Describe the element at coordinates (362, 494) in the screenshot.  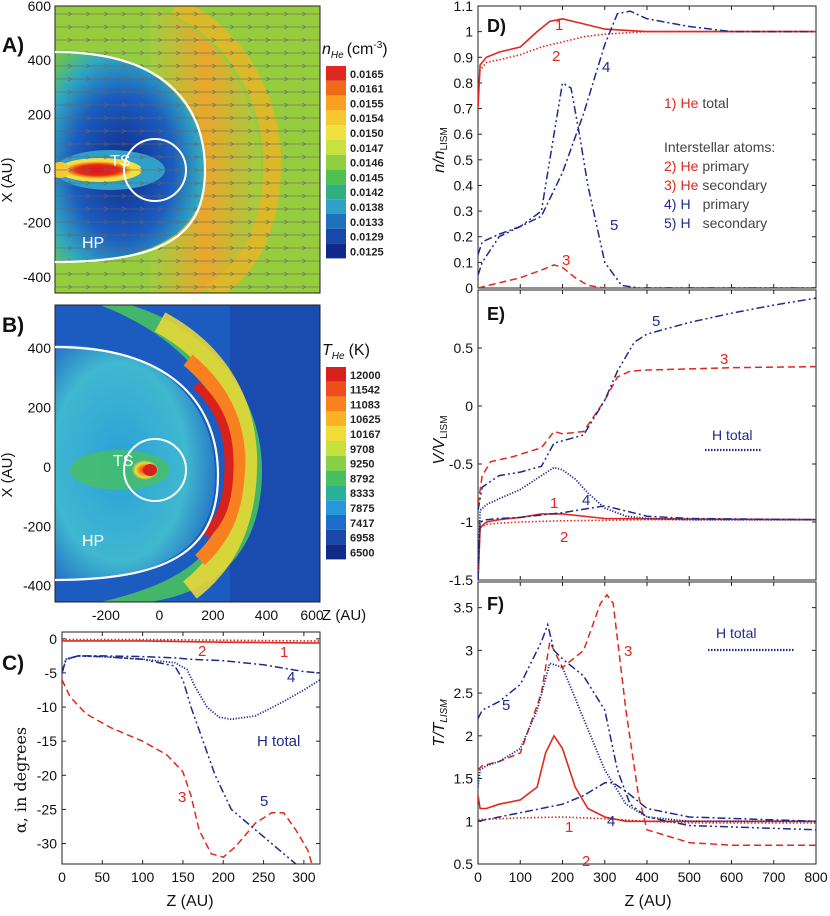
I see `legend-value: 8333` at that location.